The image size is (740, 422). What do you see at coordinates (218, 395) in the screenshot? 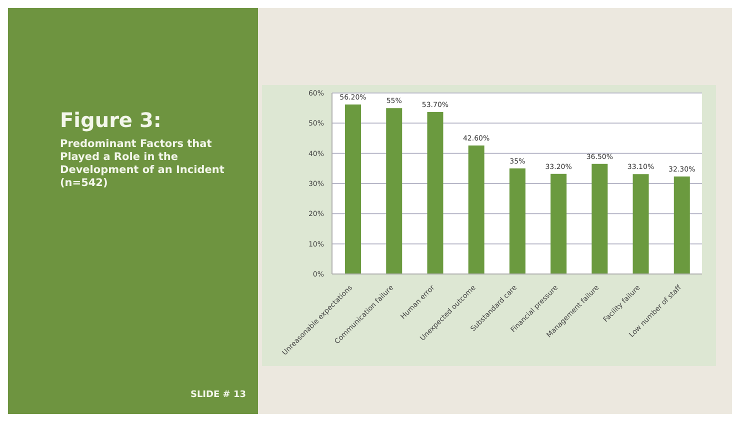
I see `text: SLIDE # 13` at bounding box center [218, 395].